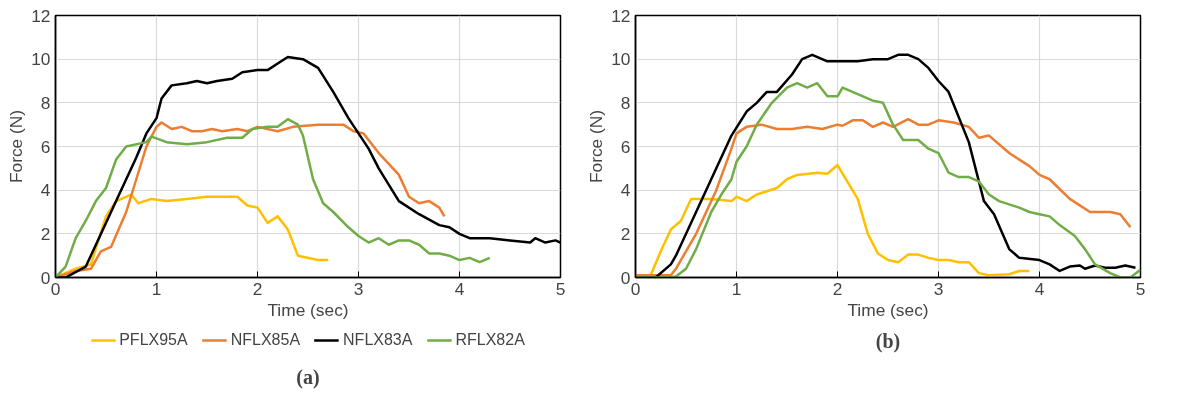  I want to click on legend-label: RFLX82A, so click(490, 340).